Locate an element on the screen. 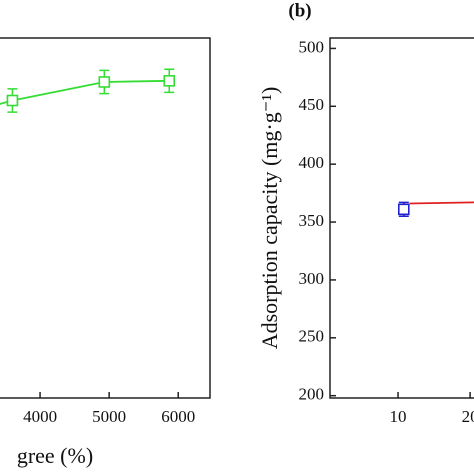  x-tick-label: 10 is located at coordinates (398, 416).